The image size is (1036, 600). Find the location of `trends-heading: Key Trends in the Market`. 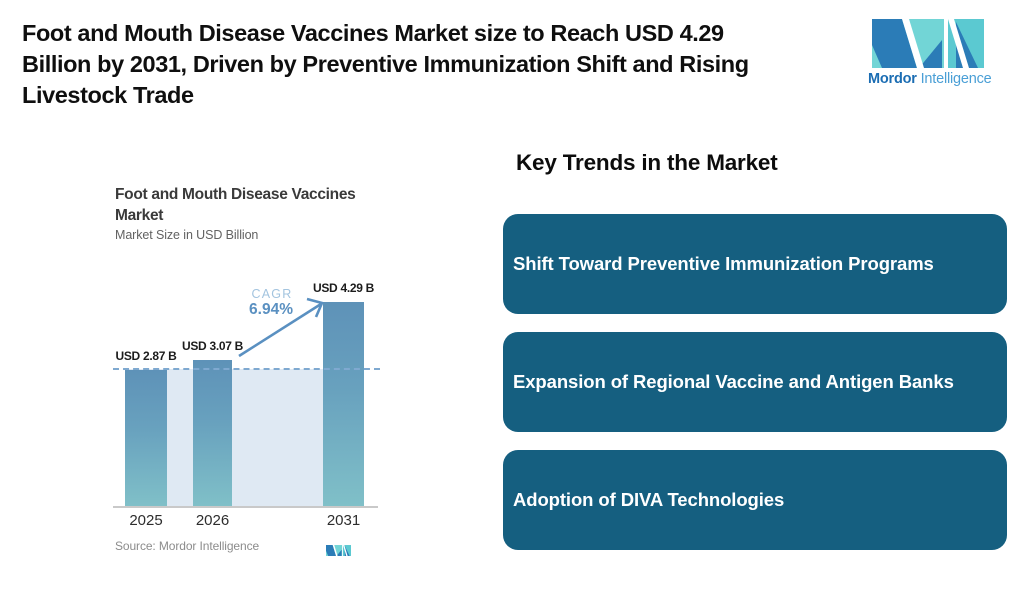

trends-heading: Key Trends in the Market is located at coordinates (647, 162).